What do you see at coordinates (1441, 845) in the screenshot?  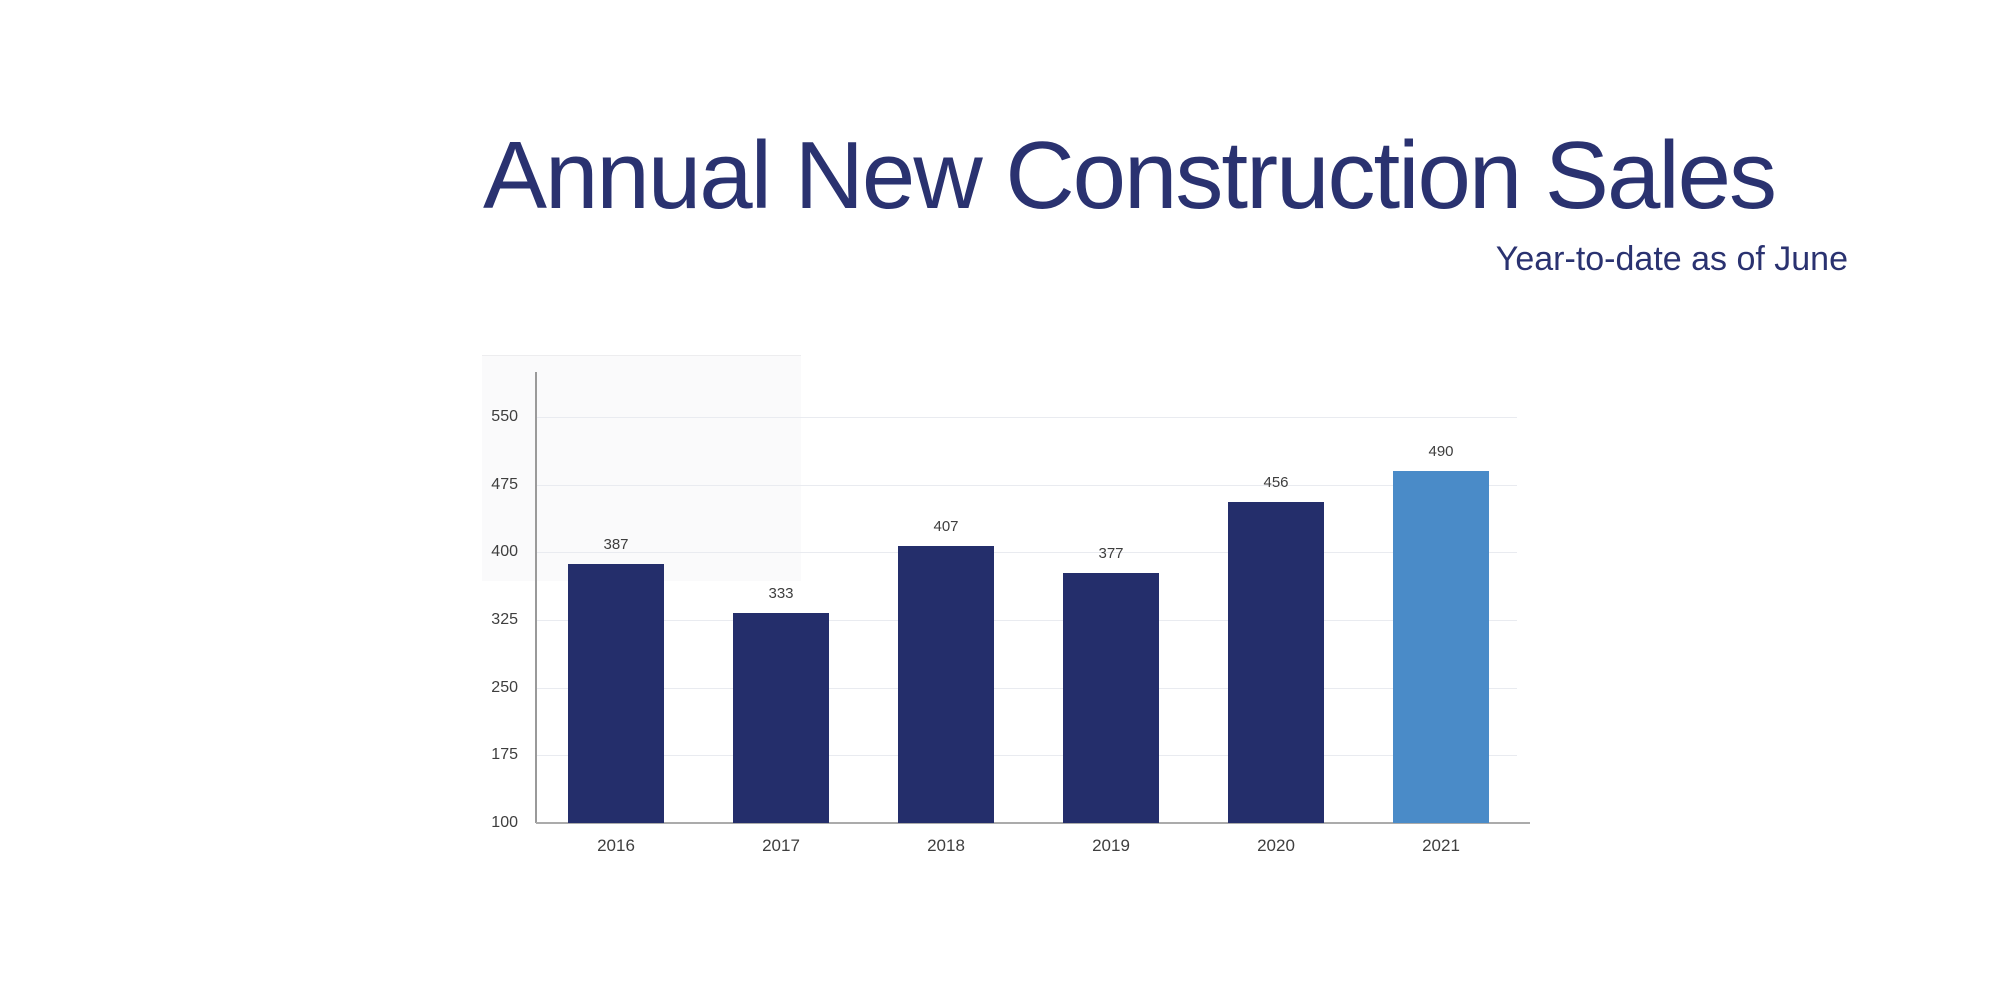 I see `x-tick-label: 2021` at bounding box center [1441, 845].